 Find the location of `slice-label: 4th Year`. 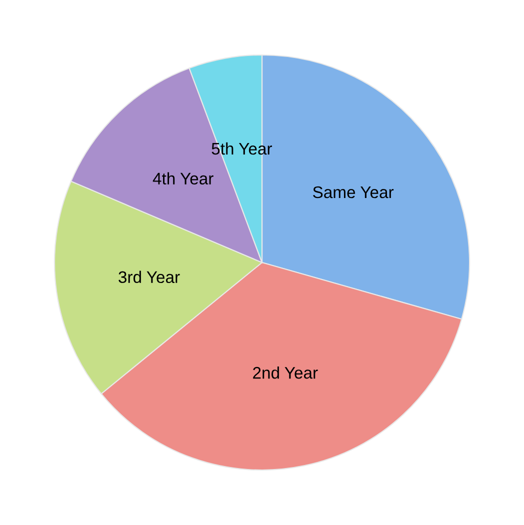

slice-label: 4th Year is located at coordinates (183, 178).